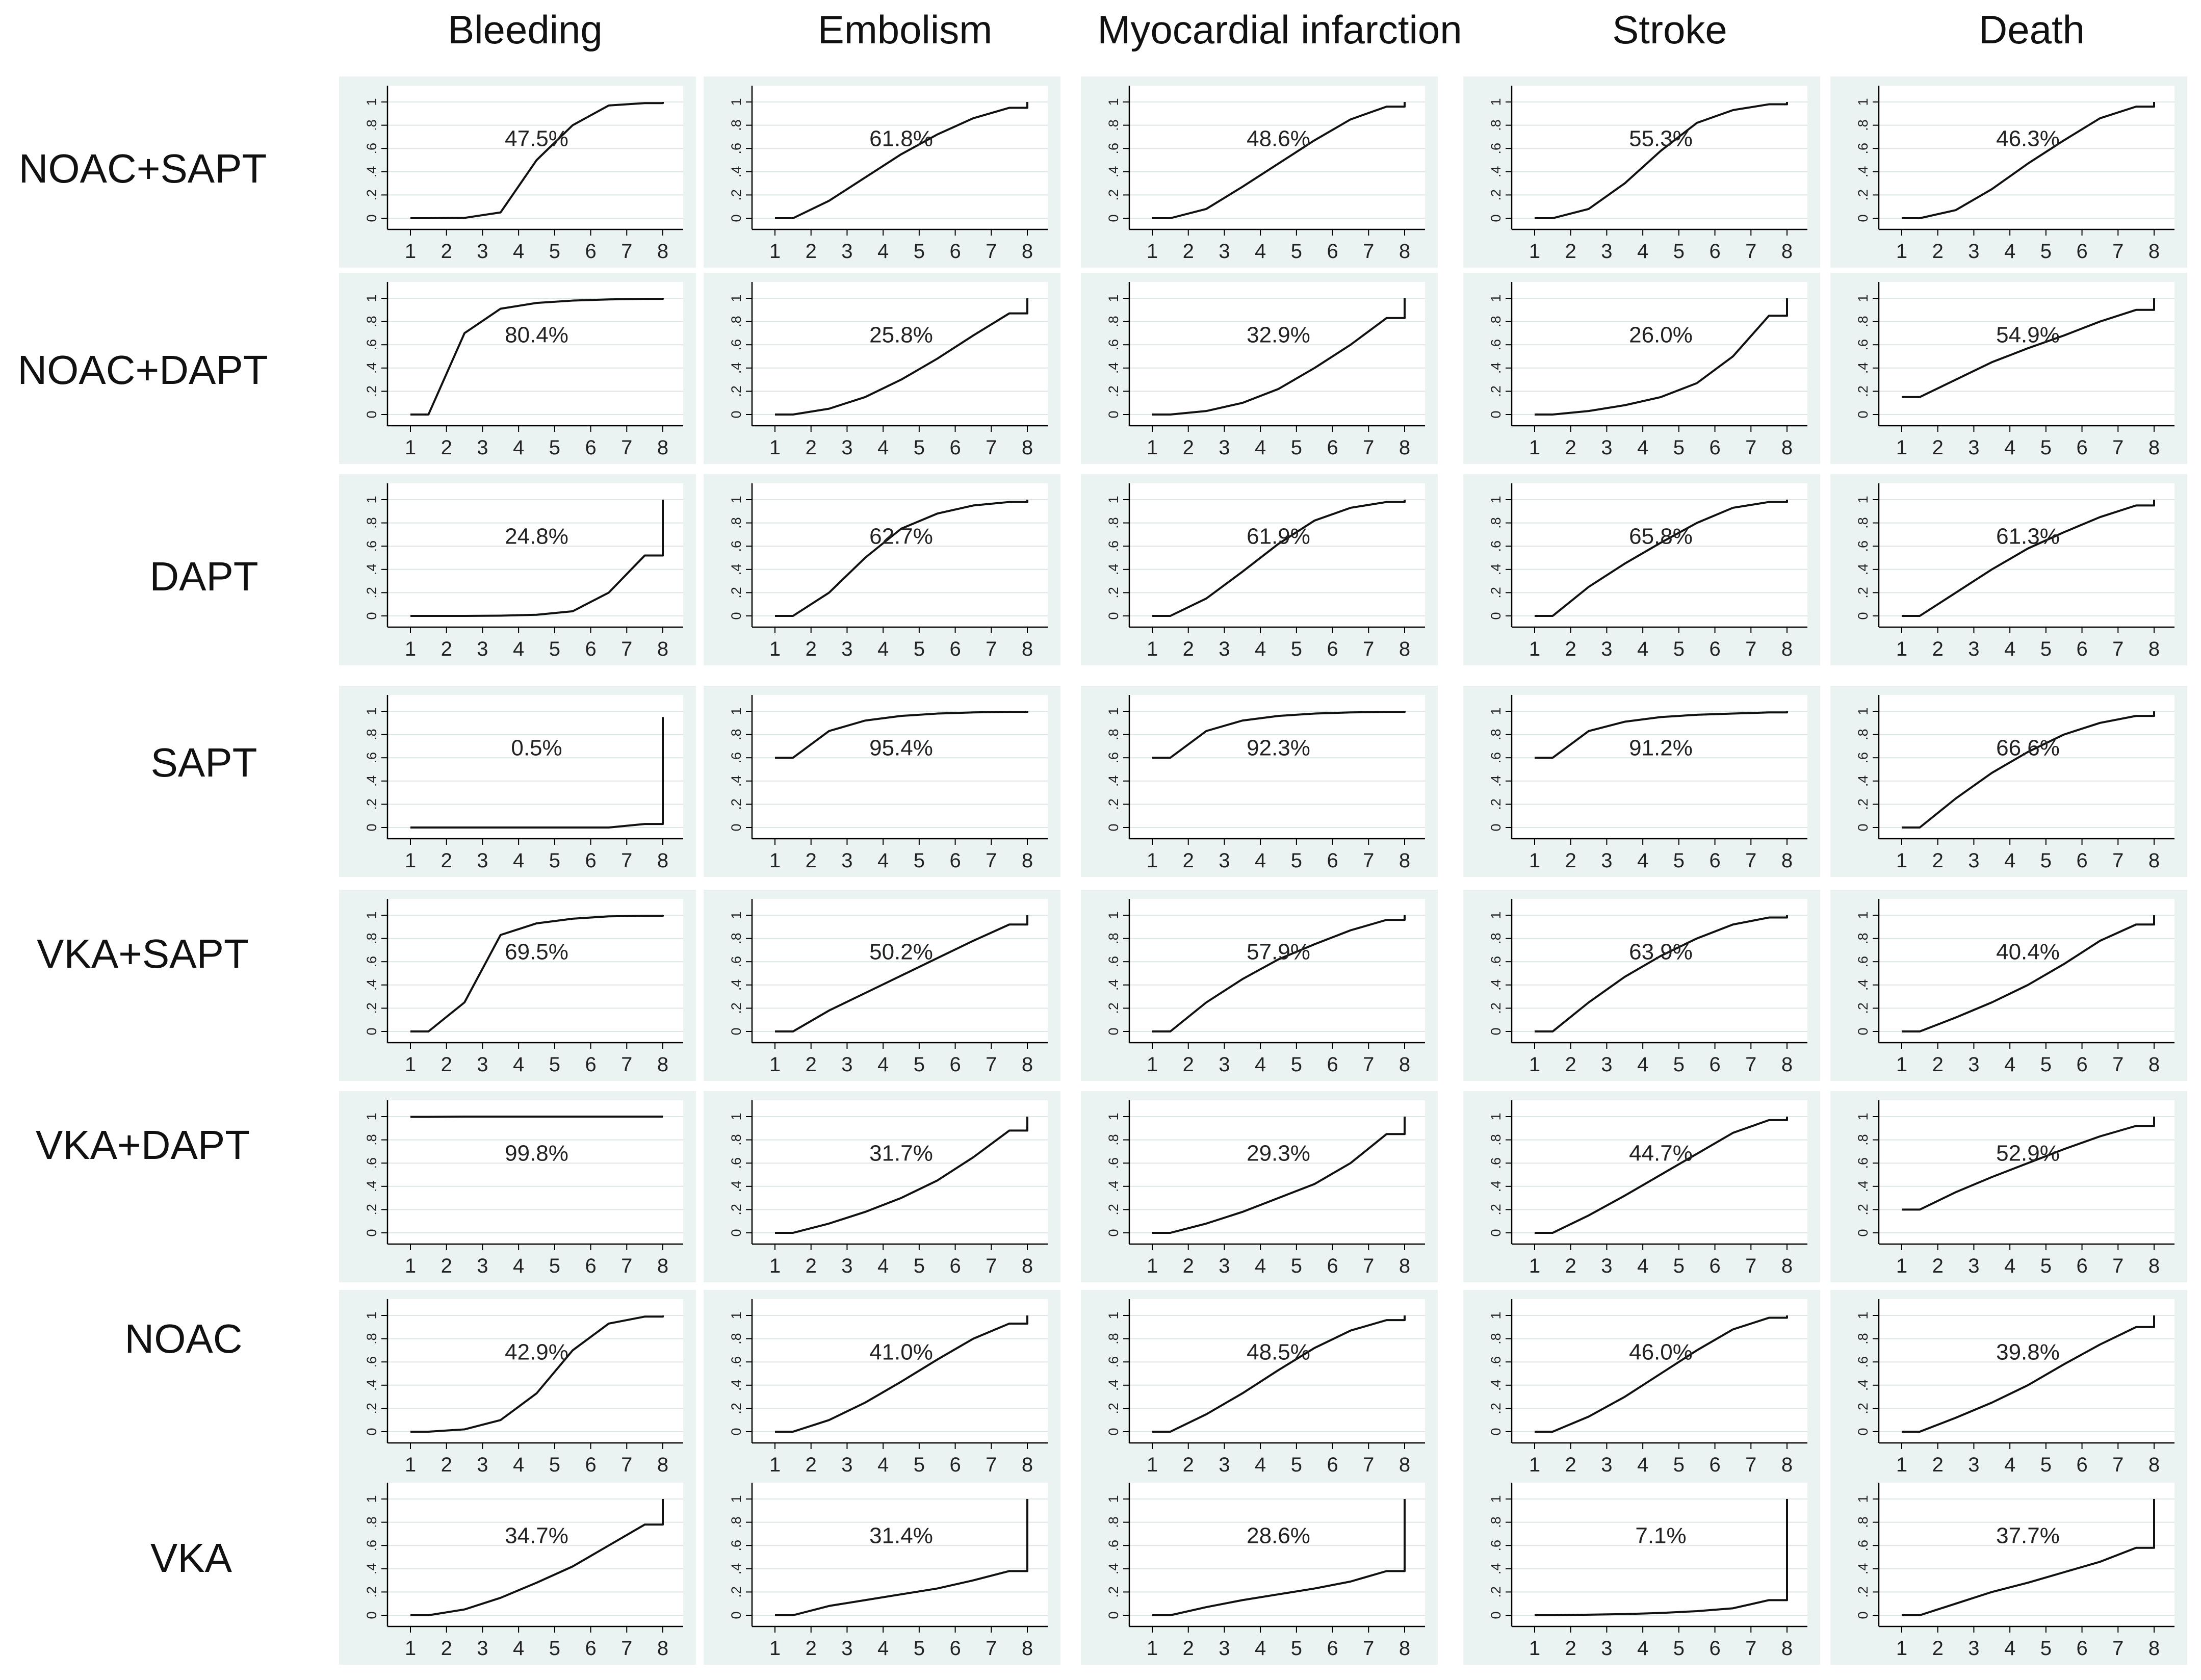 This screenshot has width=2201, height=1680. Describe the element at coordinates (143, 953) in the screenshot. I see `row-title-vka-sapt: VKA+SAPT` at that location.